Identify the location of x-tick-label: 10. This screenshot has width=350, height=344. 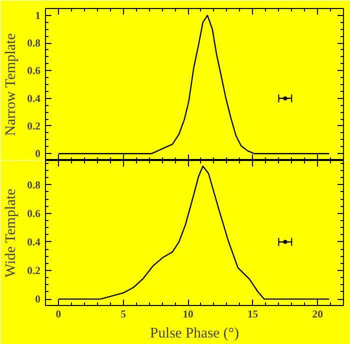
(188, 315).